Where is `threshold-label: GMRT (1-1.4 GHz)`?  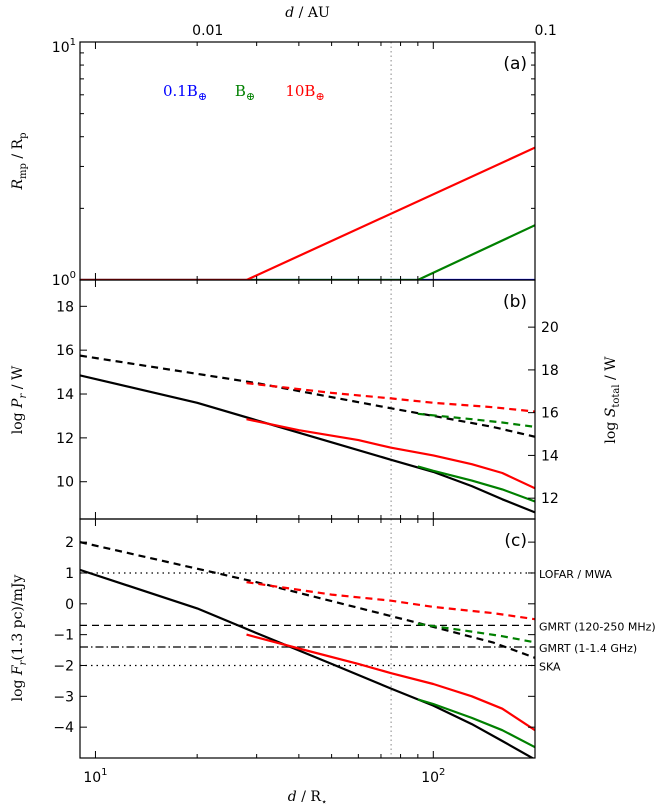 threshold-label: GMRT (1-1.4 GHz) is located at coordinates (588, 648).